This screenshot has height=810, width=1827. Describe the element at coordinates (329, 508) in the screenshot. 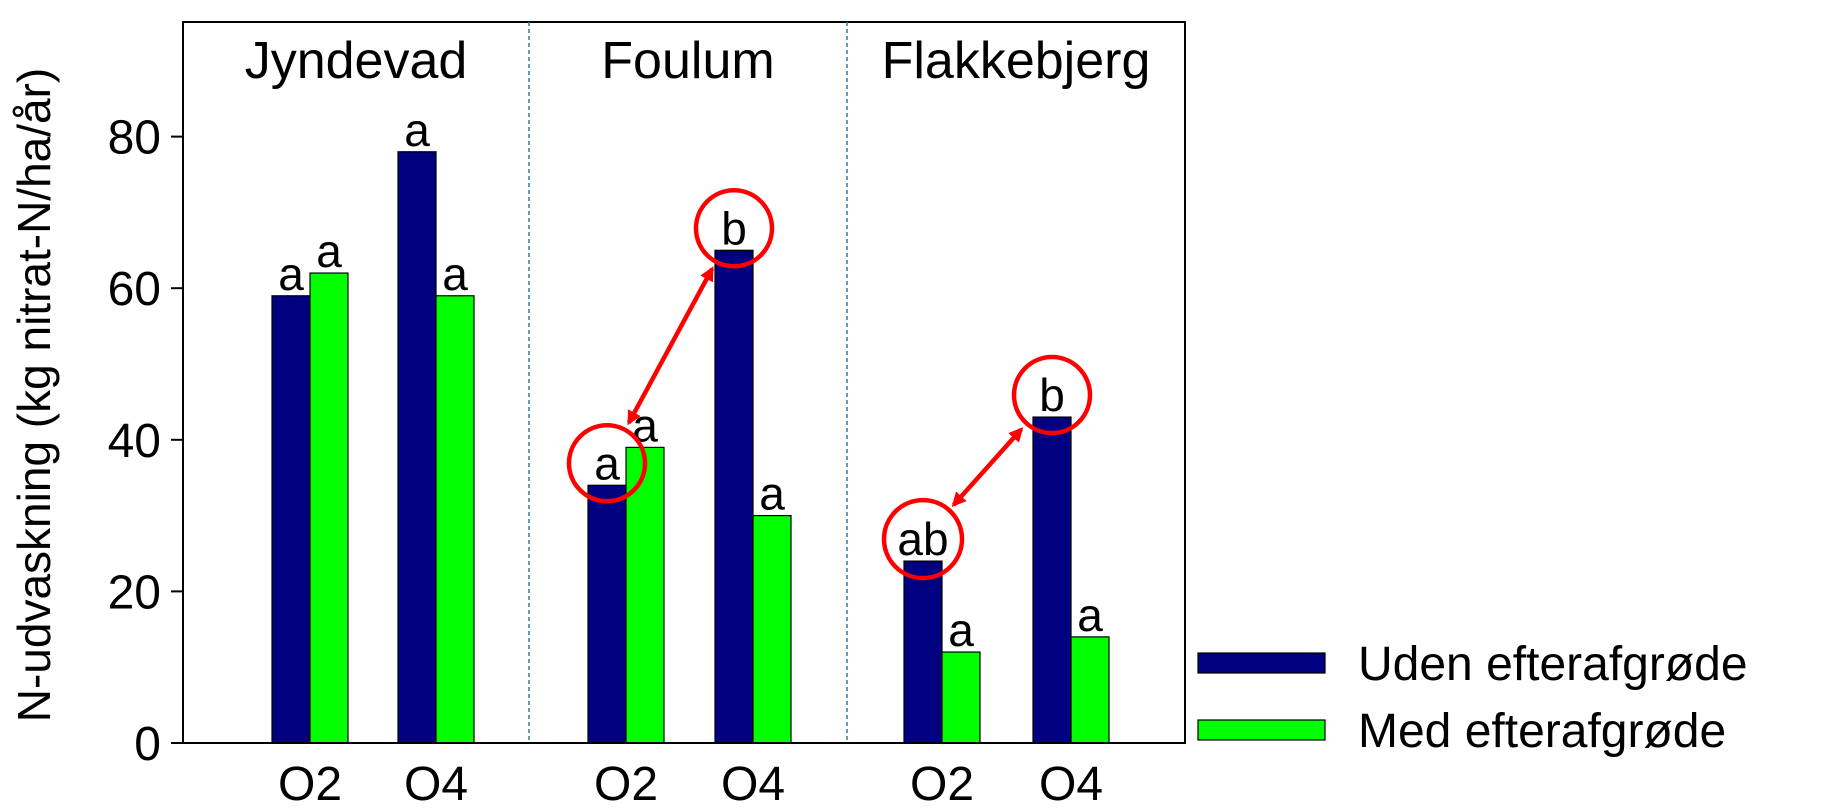

I see `bar-jyndevad-o2-s2` at that location.